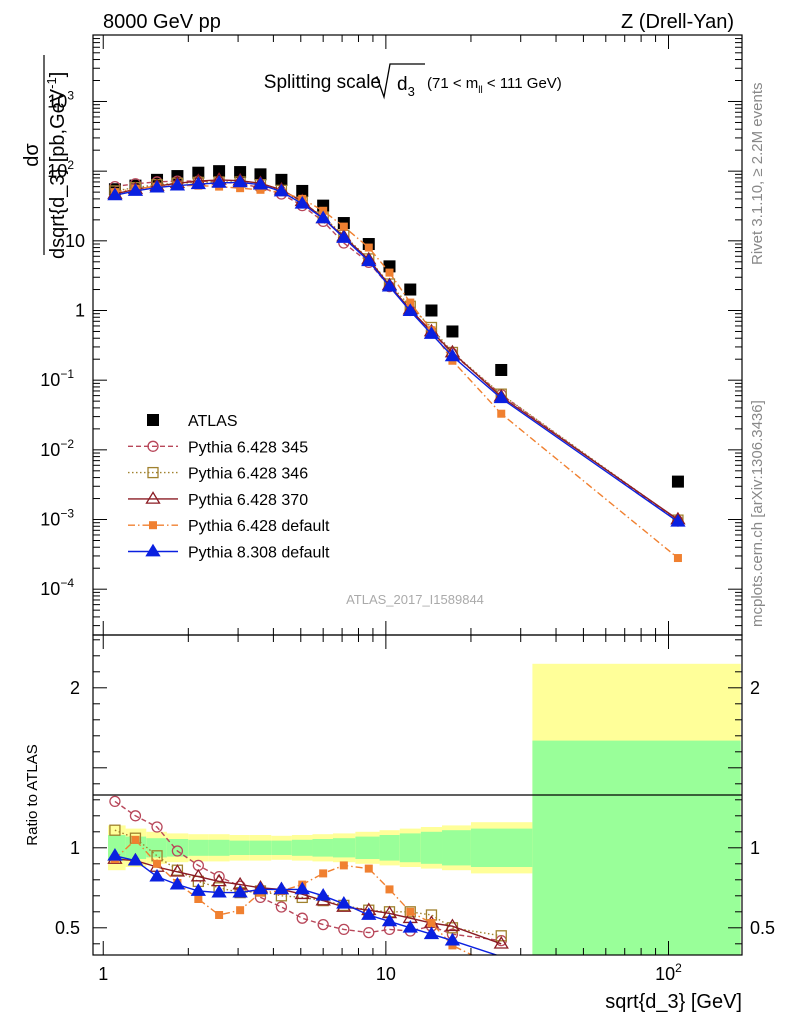 The width and height of the screenshot is (786, 1024). Describe the element at coordinates (386, 974) in the screenshot. I see `x-tick-label: 10` at that location.